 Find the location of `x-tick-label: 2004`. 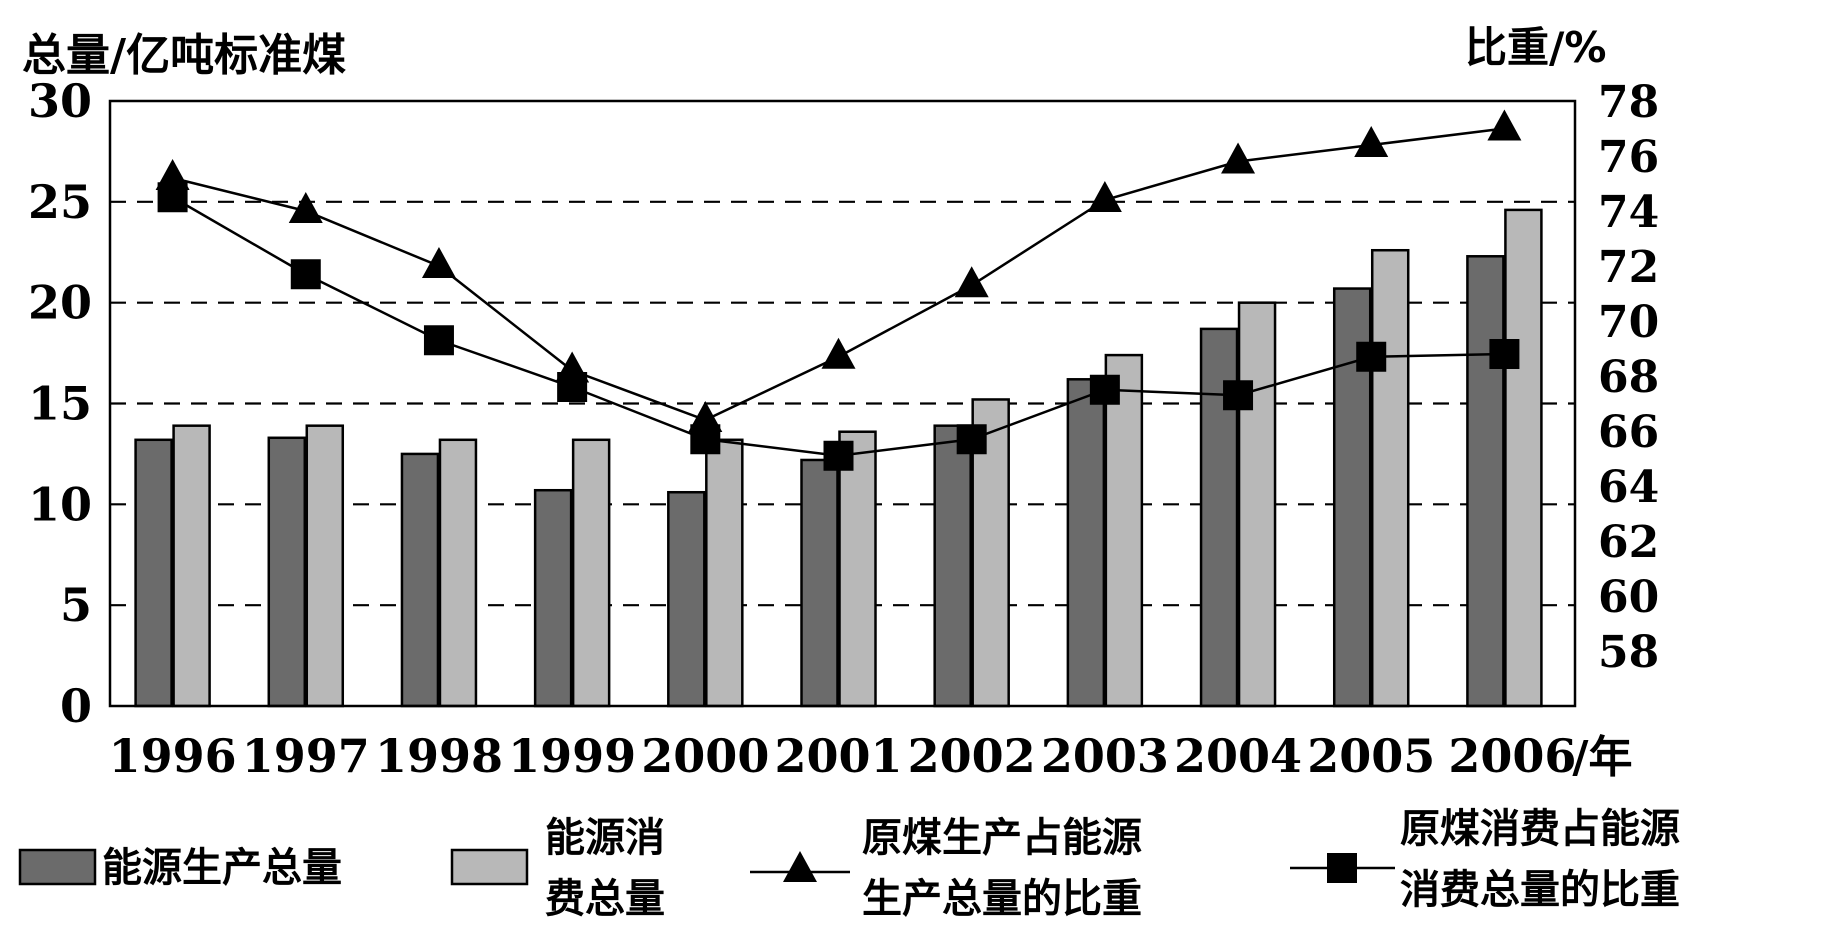

x-tick-label: 2004 is located at coordinates (1238, 756).